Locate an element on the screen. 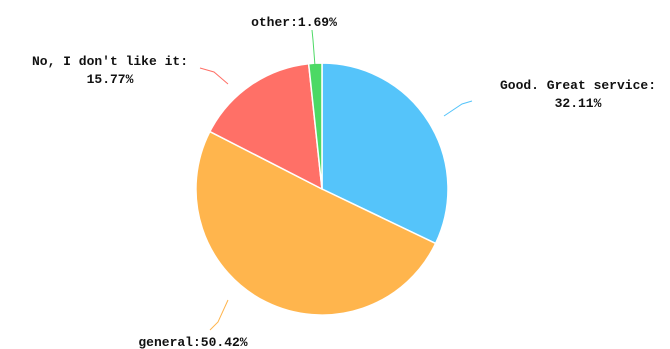 This screenshot has width=670, height=349. slice-label-good-great-service: Good. Great service: is located at coordinates (578, 85).